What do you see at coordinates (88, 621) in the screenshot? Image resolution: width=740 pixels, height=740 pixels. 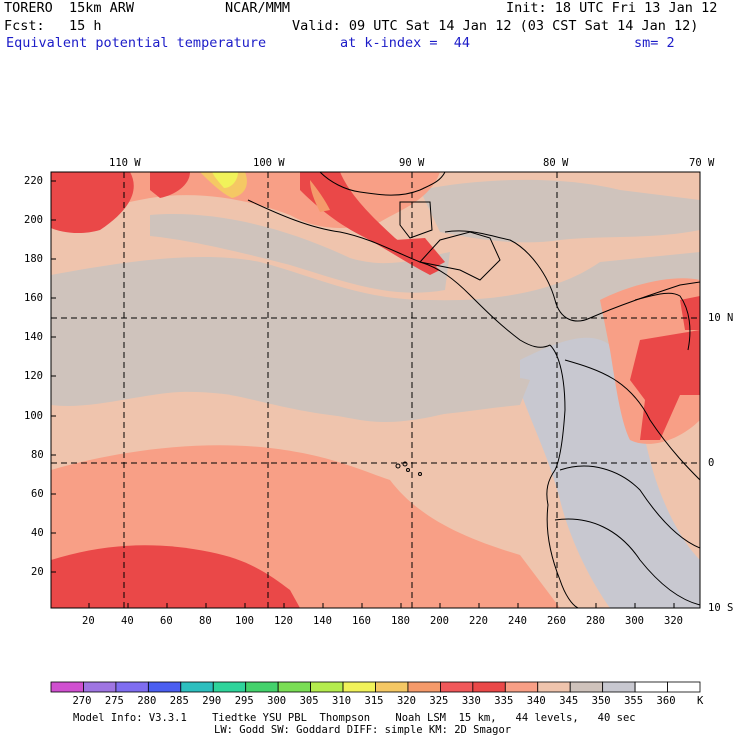 I see `x-tick-label: 20` at bounding box center [88, 621].